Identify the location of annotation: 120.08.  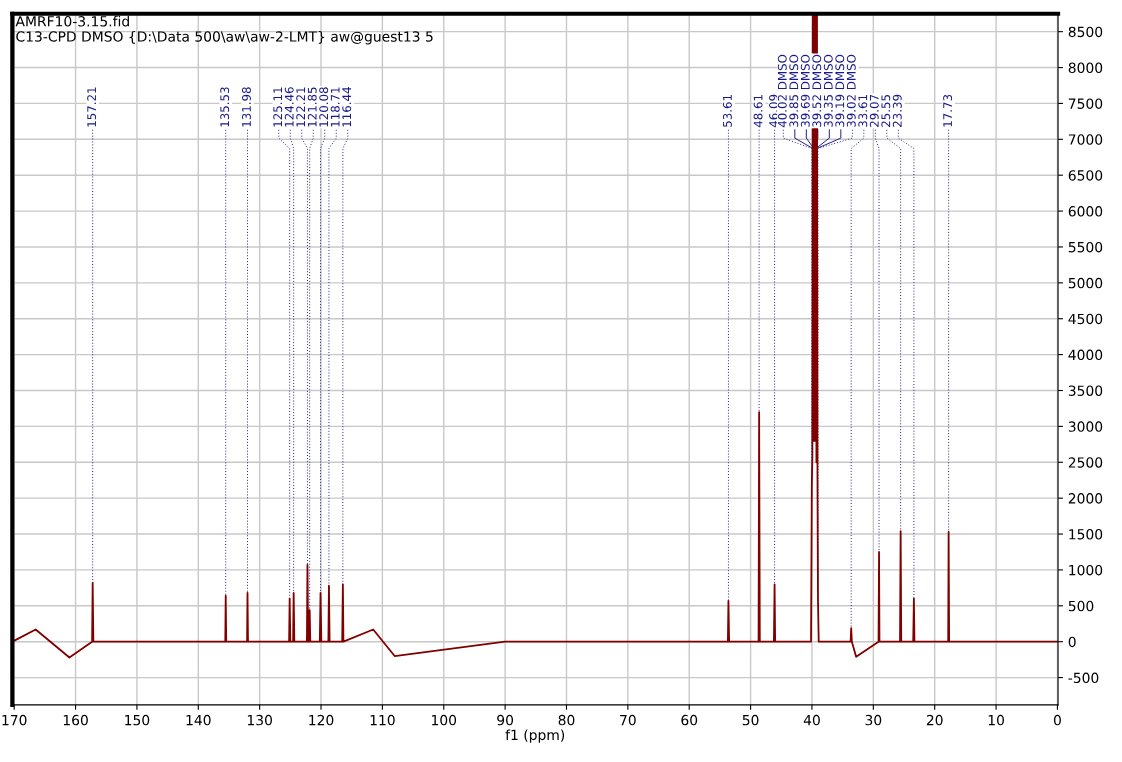
(324, 107).